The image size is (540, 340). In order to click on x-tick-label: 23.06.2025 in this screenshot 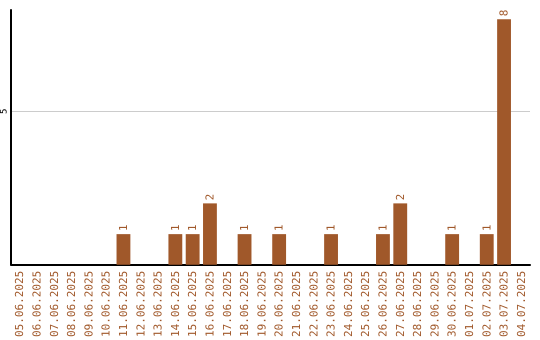, I will do `click(331, 304)`.